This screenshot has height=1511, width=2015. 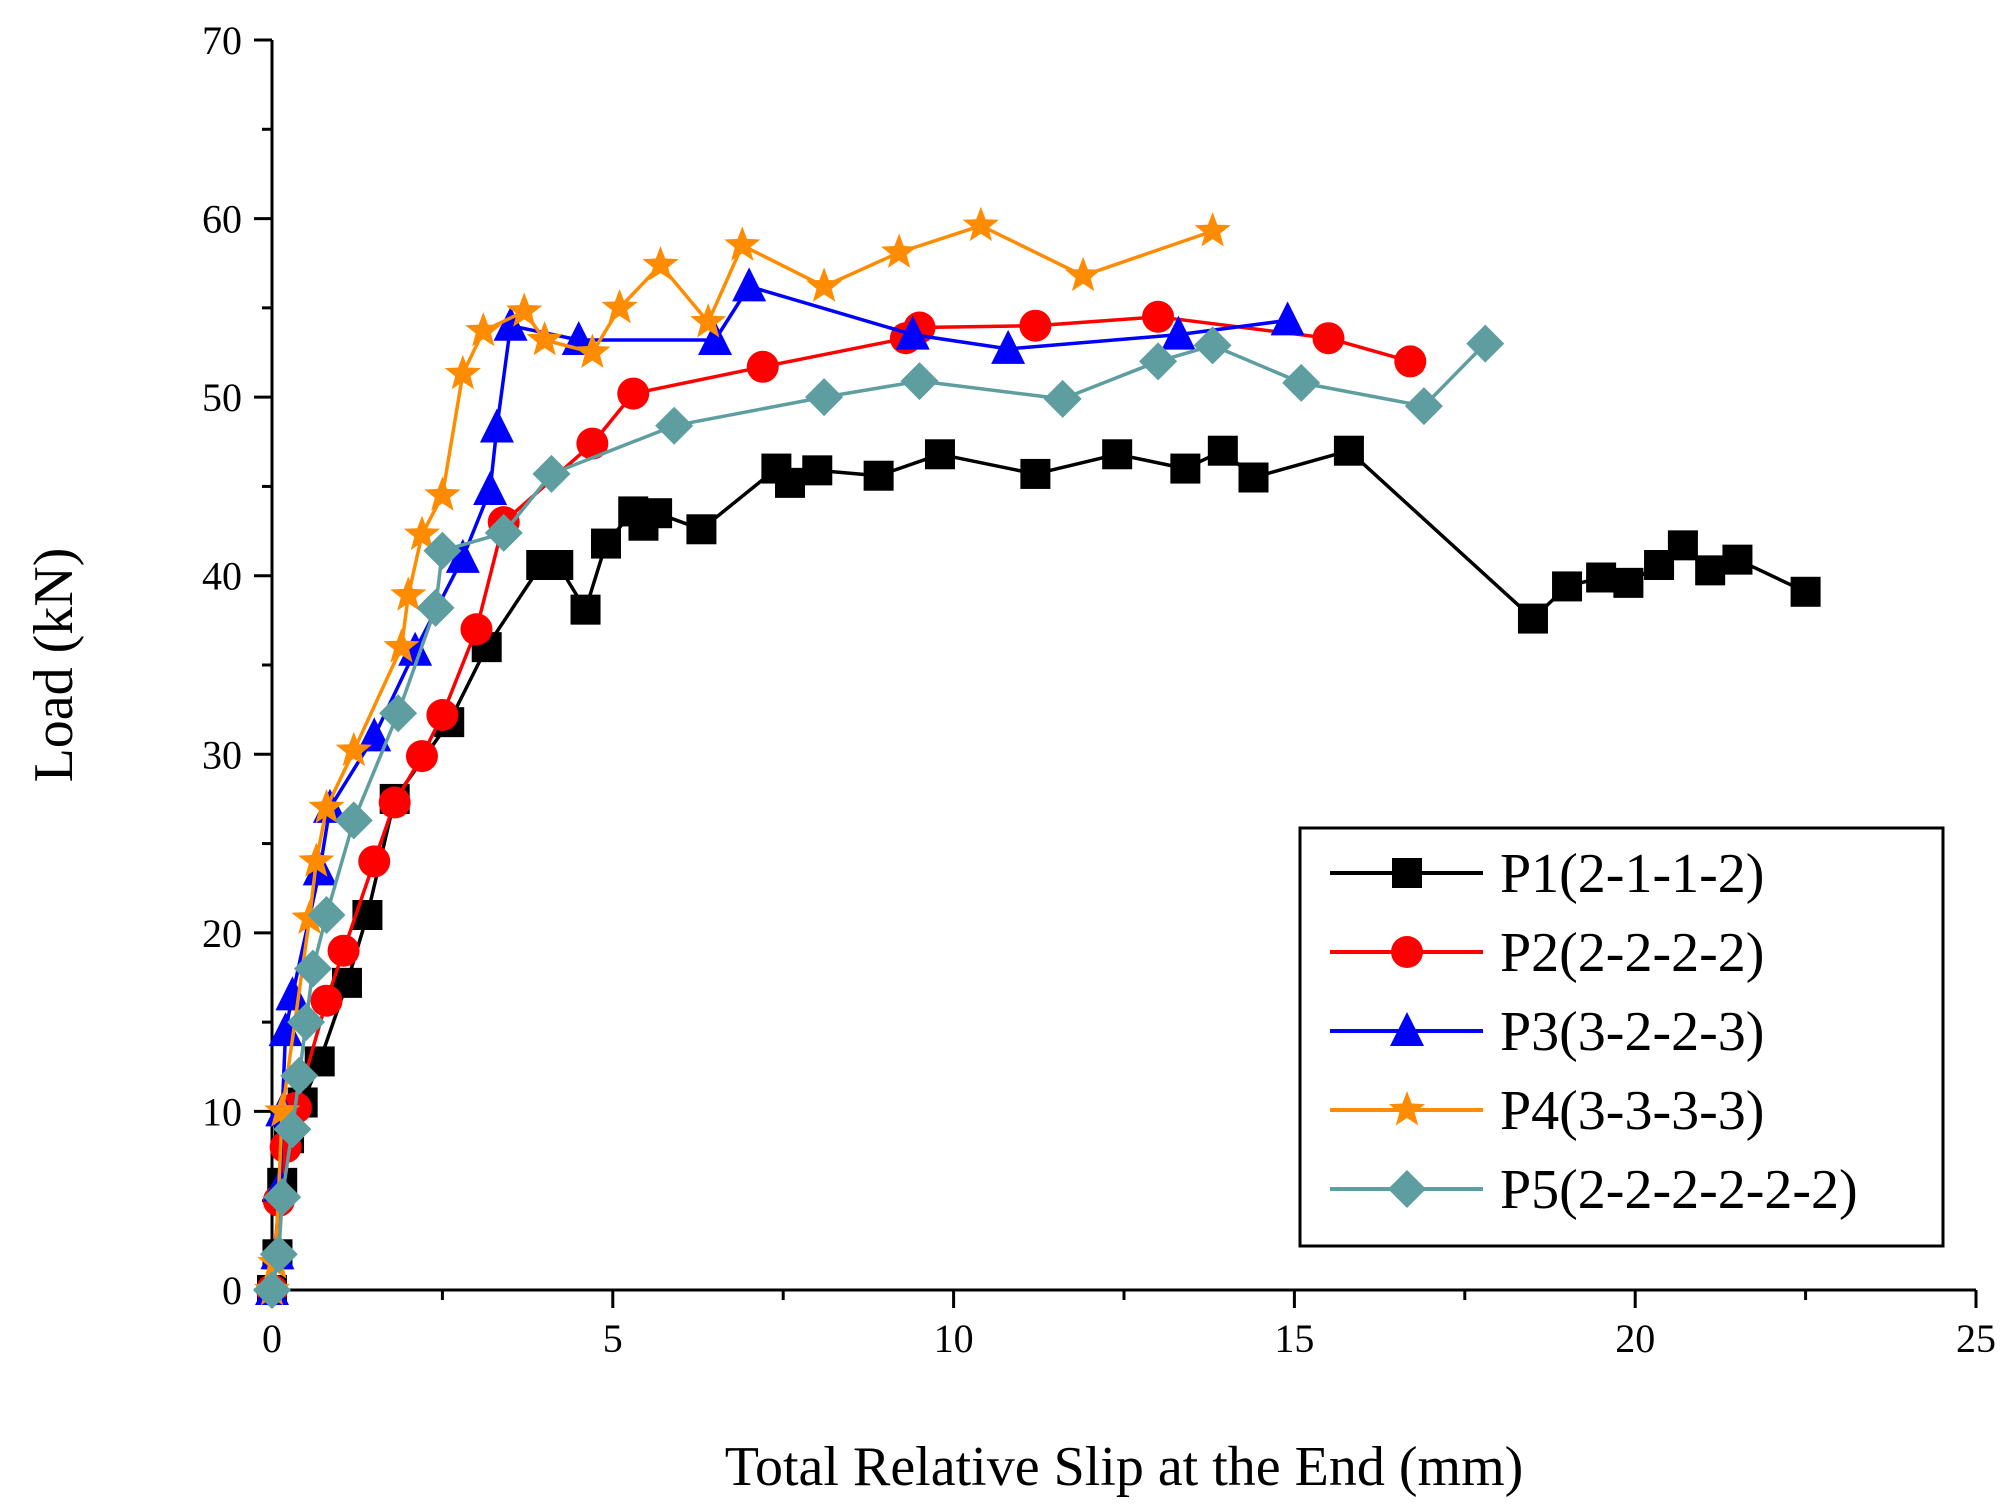 What do you see at coordinates (222, 397) in the screenshot?
I see `y-tick-label: 50` at bounding box center [222, 397].